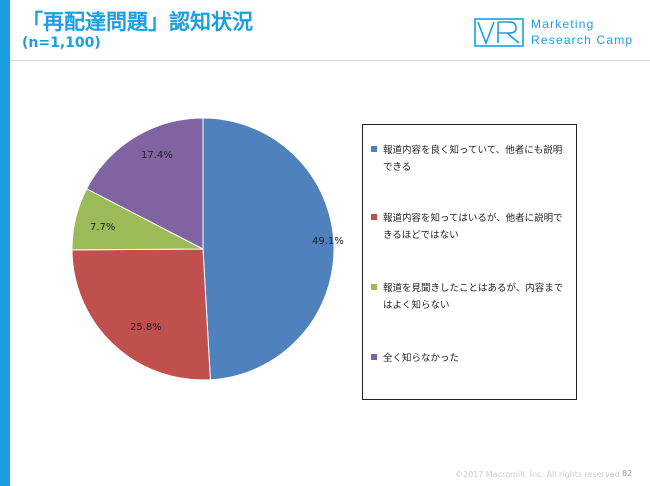  I want to click on legend-item-3: 報道を見聞きしたことはあるが、内容まではよく知らない, so click(470, 297).